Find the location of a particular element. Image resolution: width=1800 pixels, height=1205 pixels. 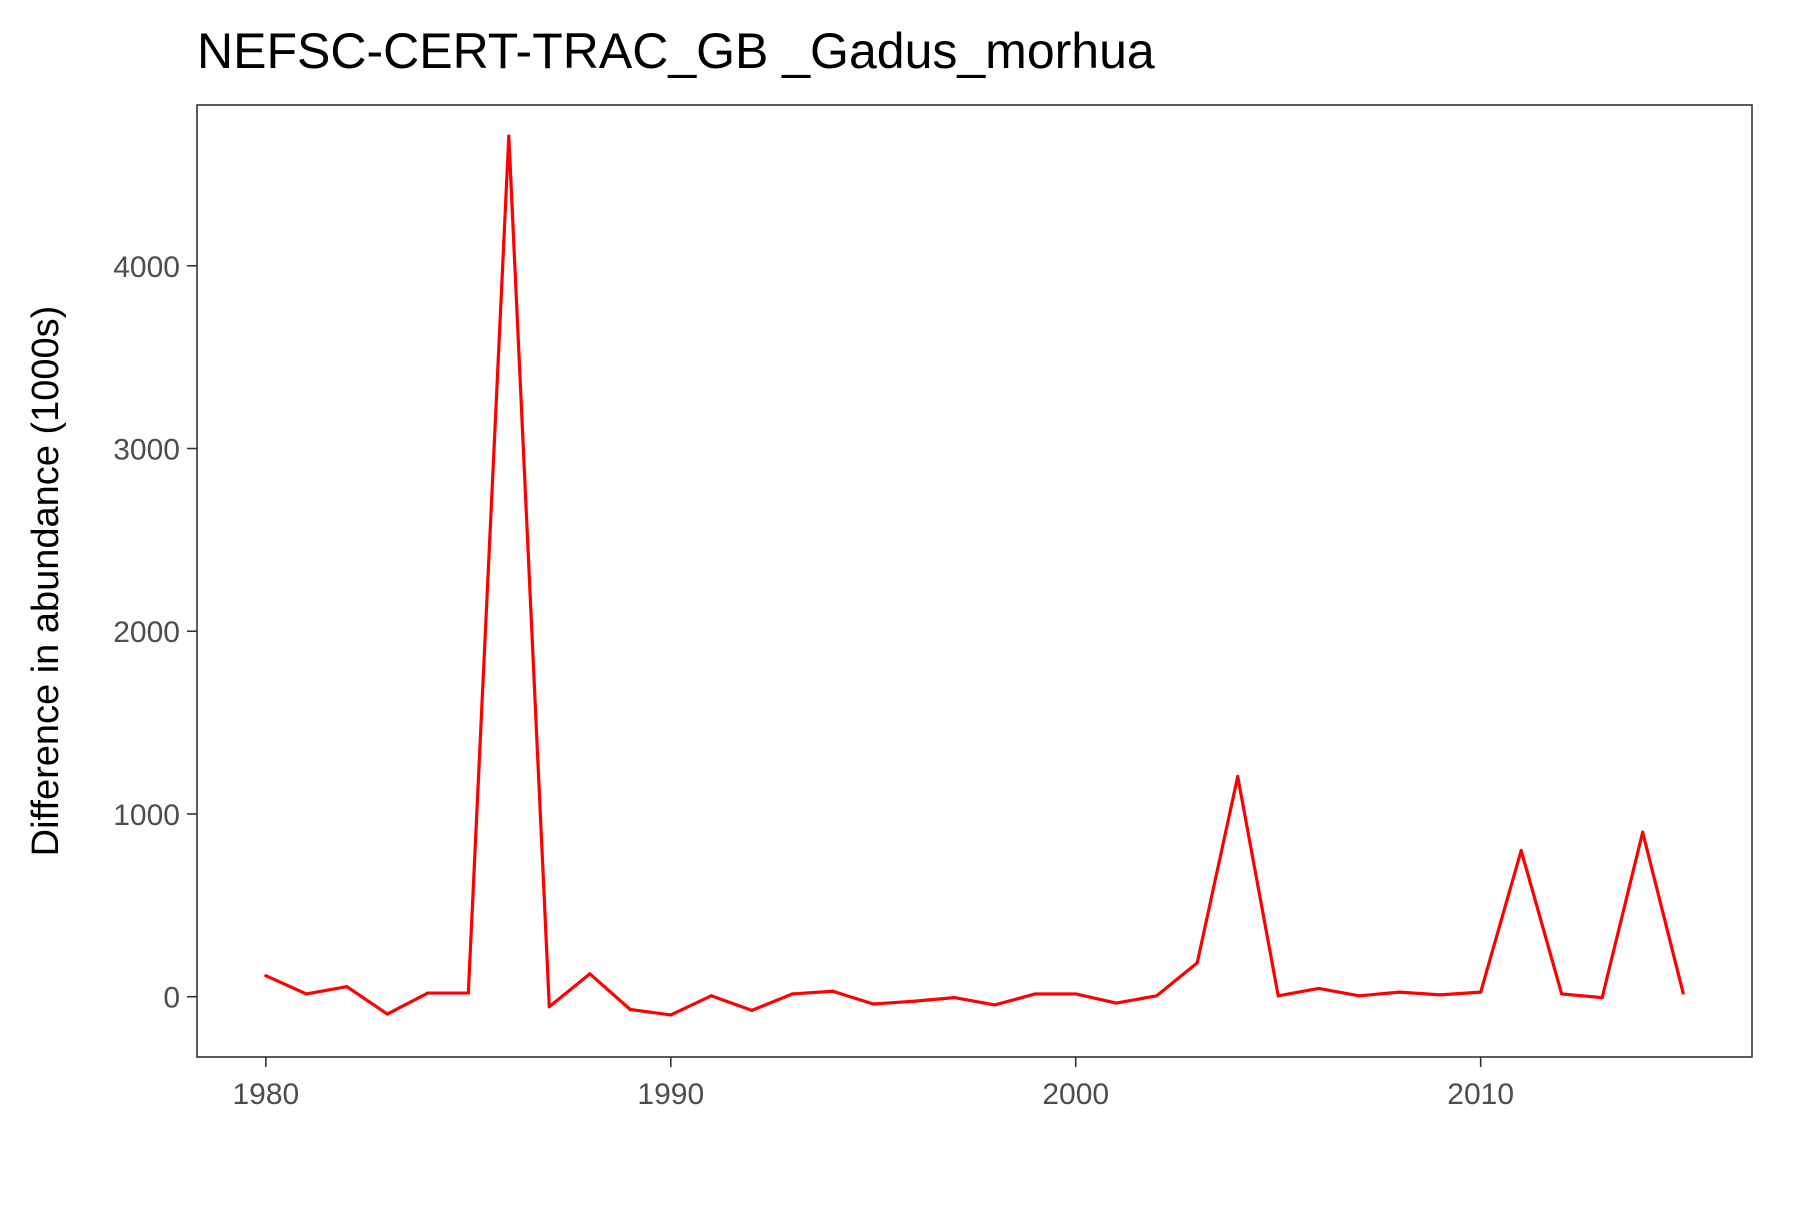

data-point-2005 is located at coordinates (1278, 996).